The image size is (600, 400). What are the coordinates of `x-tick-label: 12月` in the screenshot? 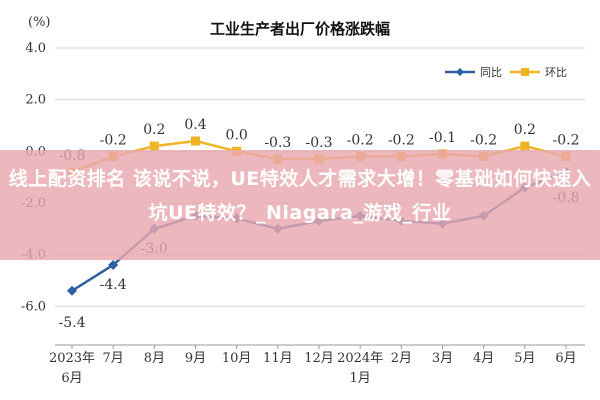 It's located at (319, 358).